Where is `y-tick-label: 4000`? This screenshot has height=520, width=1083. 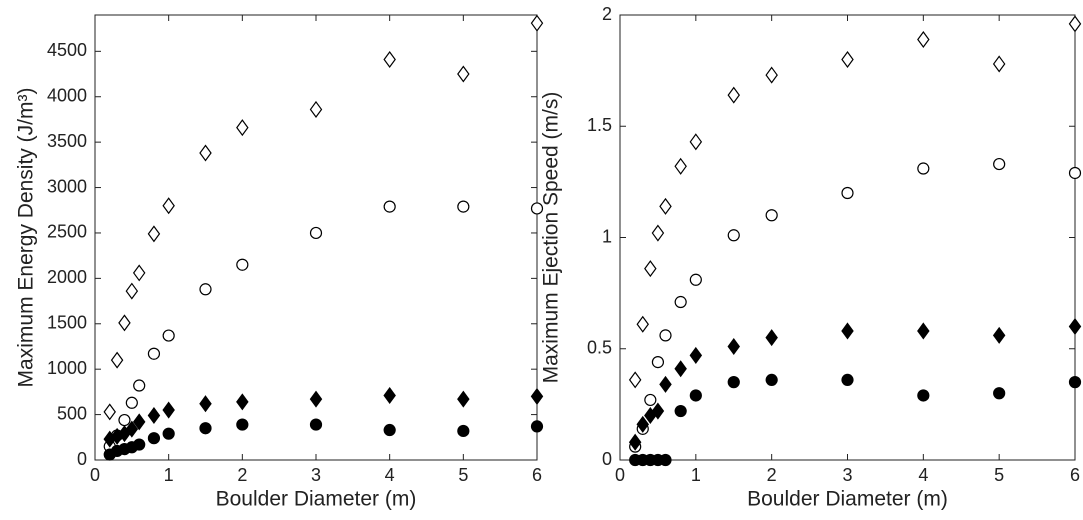
y-tick-label: 4000 is located at coordinates (67, 95).